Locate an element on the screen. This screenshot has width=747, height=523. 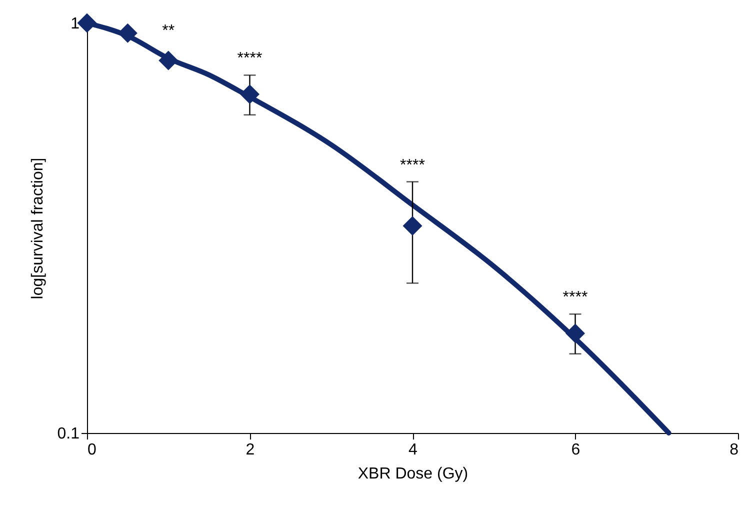
annotation: ** is located at coordinates (168, 31).